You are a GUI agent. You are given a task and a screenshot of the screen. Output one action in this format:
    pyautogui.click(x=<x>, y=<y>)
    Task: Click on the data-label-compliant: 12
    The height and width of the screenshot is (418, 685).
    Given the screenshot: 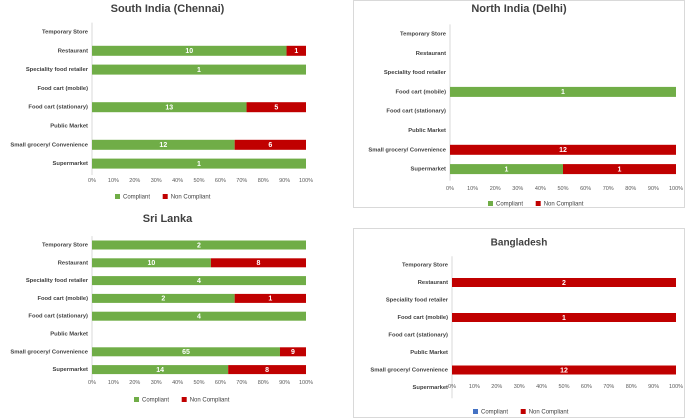 What is the action you would take?
    pyautogui.click(x=163, y=145)
    